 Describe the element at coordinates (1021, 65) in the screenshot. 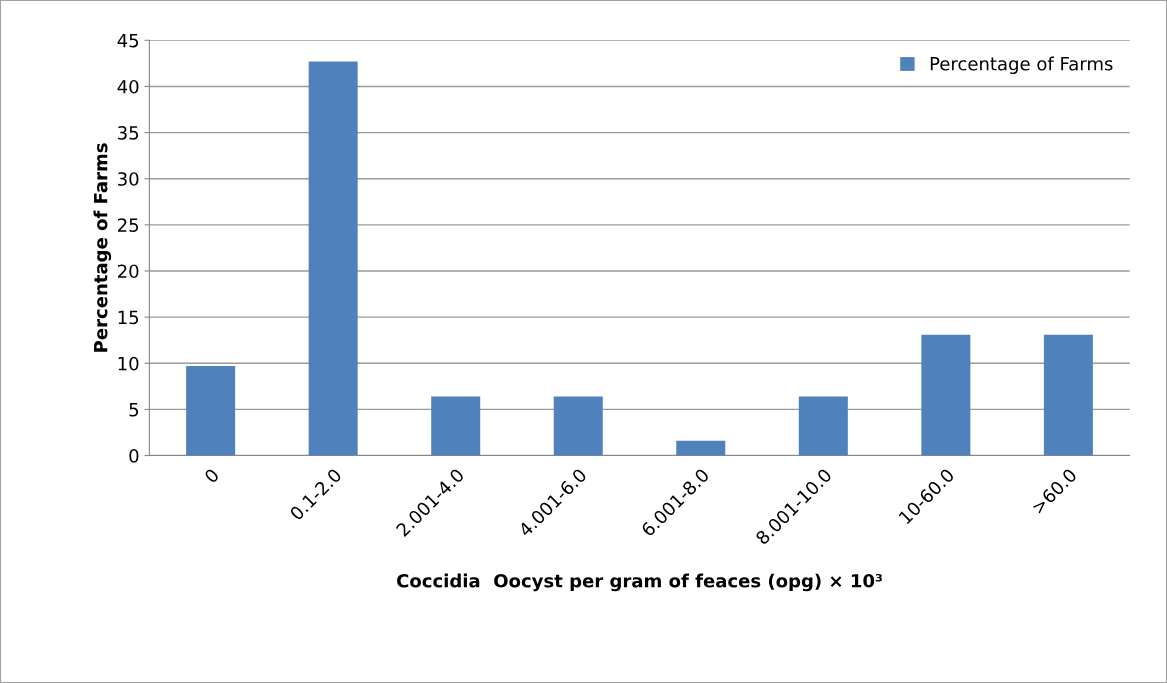

I see `legend-label: Percentage of Farms` at that location.